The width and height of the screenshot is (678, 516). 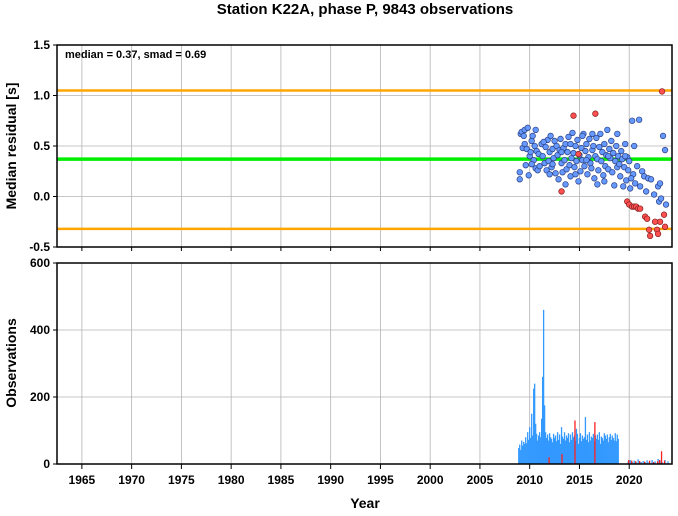 What do you see at coordinates (480, 480) in the screenshot?
I see `x-tick-label: 2005` at bounding box center [480, 480].